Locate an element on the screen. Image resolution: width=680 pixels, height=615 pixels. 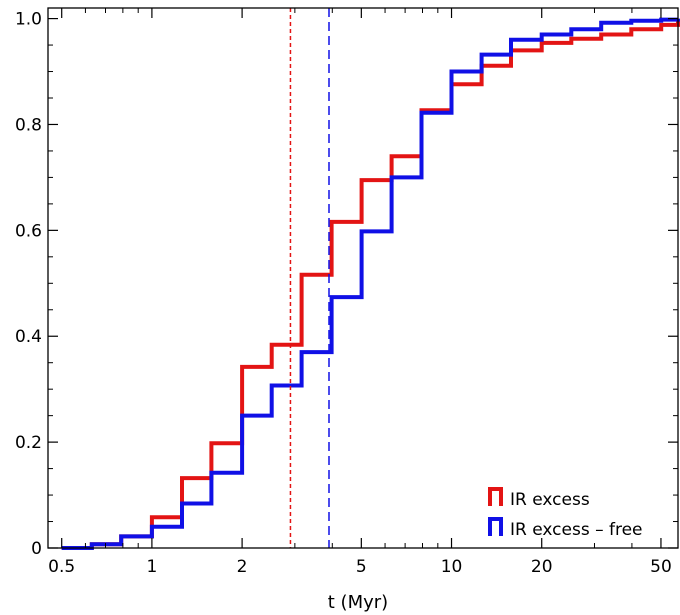
y-tick-label: 1.0 is located at coordinates (28, 20).